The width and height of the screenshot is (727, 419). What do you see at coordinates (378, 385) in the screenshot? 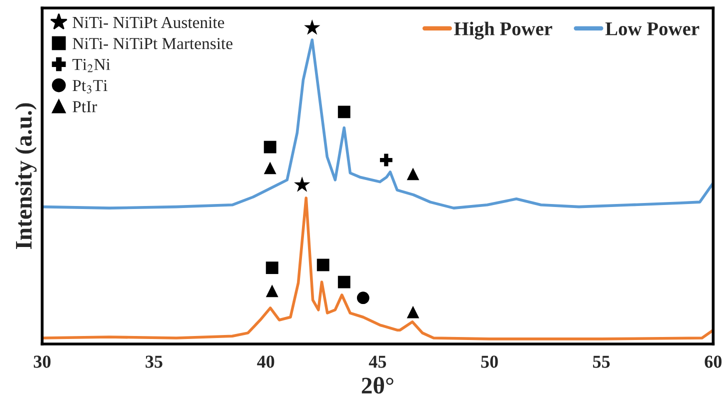
I see `x-axis-title: 2θ°` at bounding box center [378, 385].